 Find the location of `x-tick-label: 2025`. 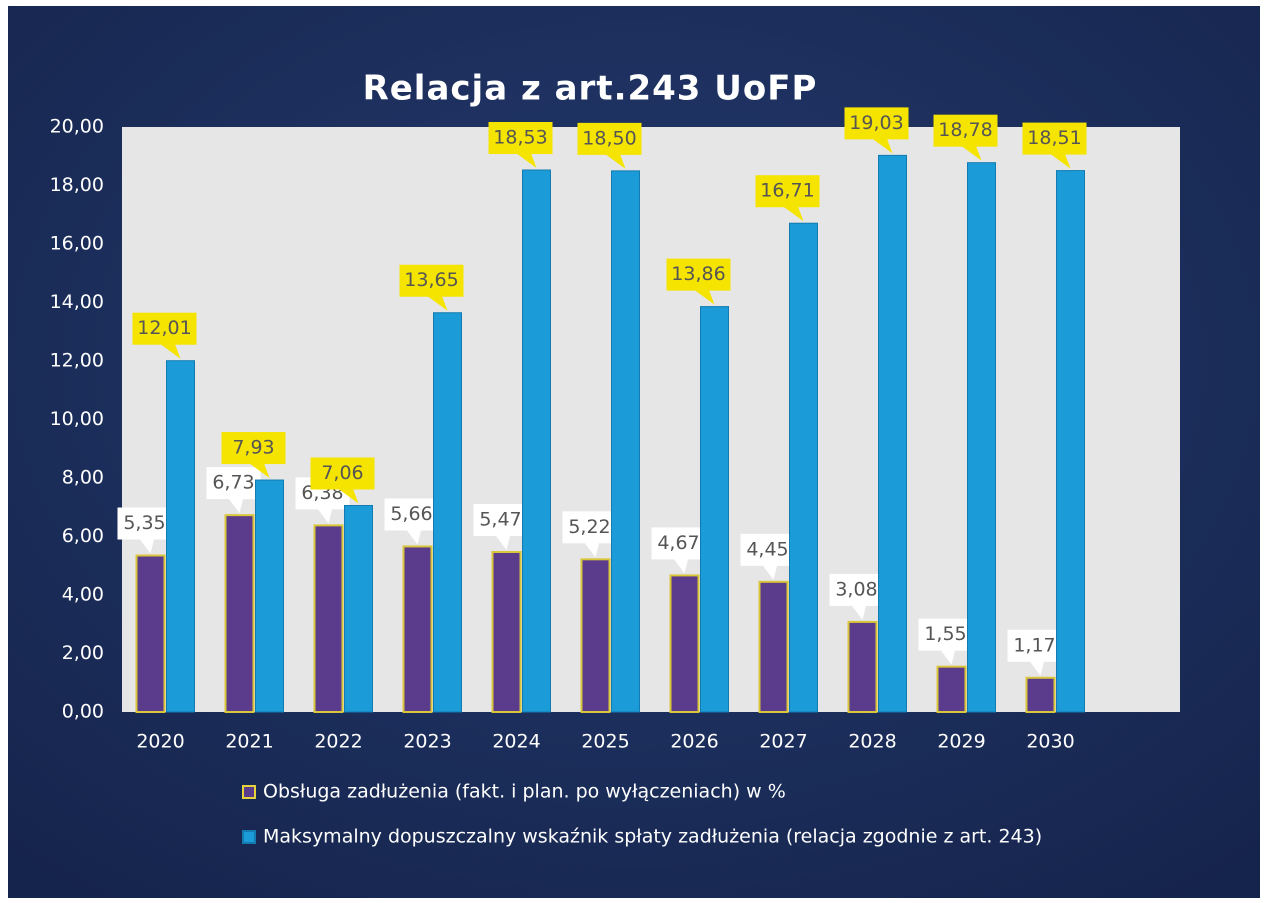

x-tick-label: 2025 is located at coordinates (605, 742).